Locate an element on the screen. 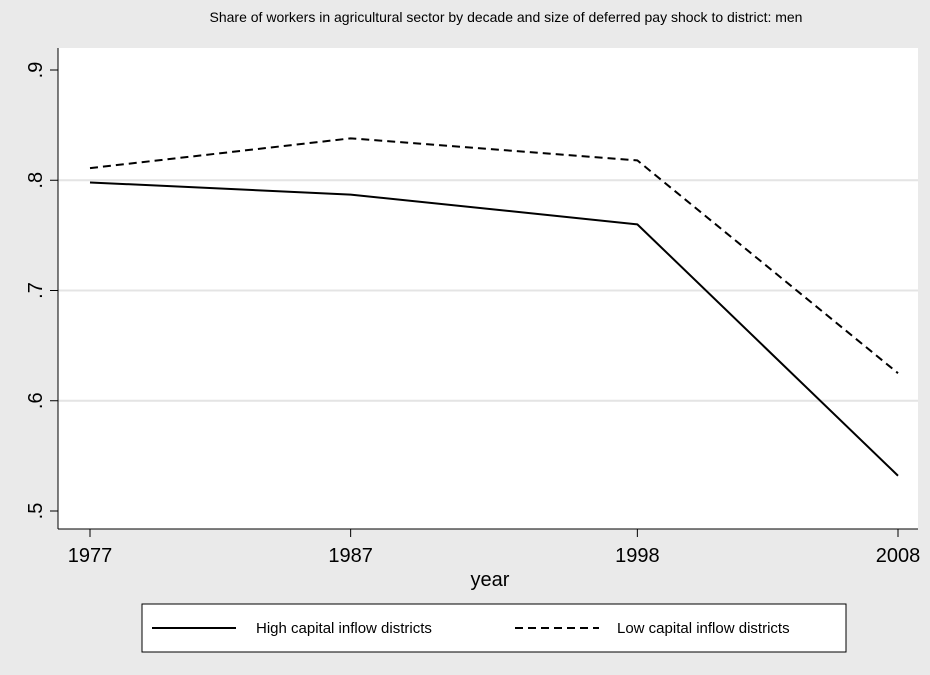  y-tick-label: .9 is located at coordinates (36, 70).